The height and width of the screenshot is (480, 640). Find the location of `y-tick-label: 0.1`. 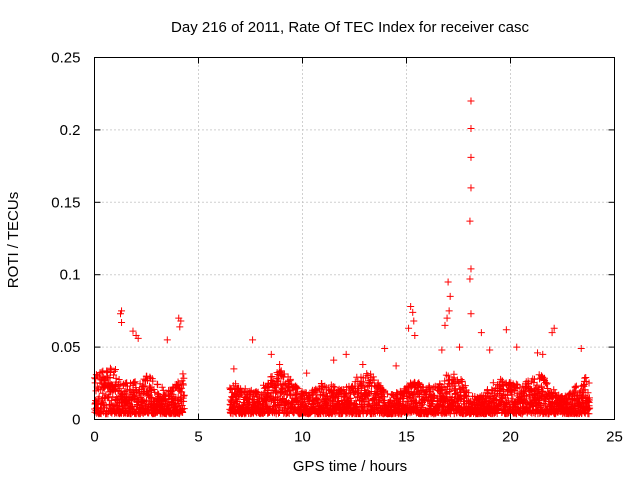

y-tick-label: 0.1 is located at coordinates (70, 275).